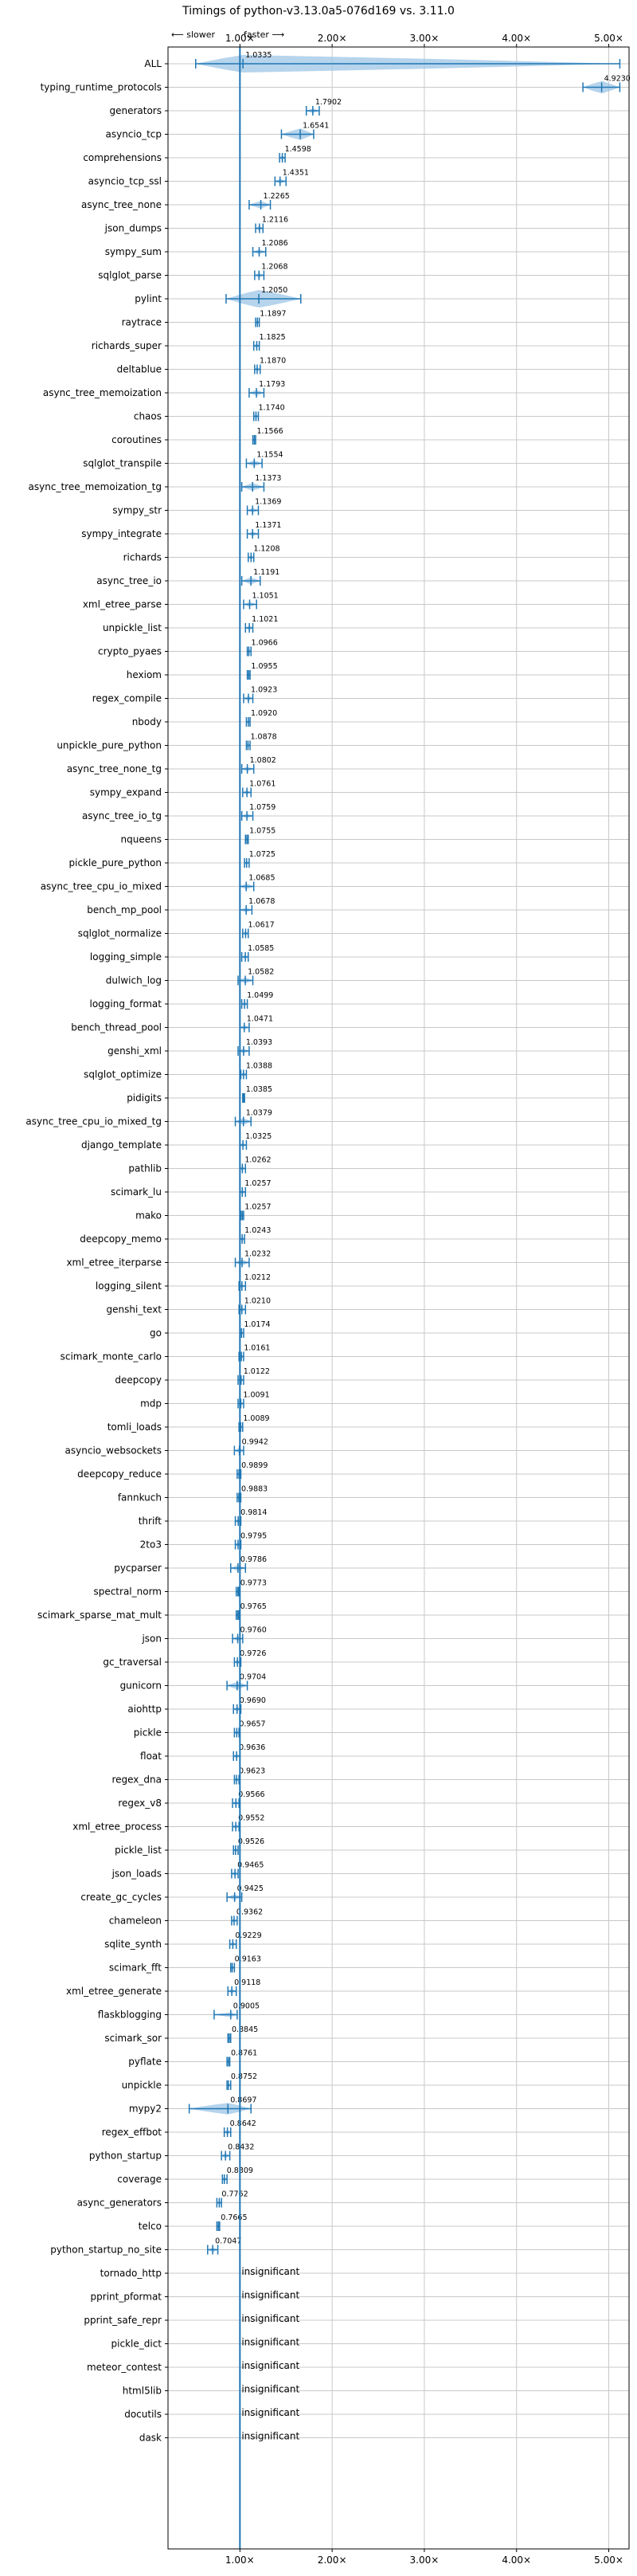 The height and width of the screenshot is (2576, 637). What do you see at coordinates (117, 1027) in the screenshot?
I see `benchmark-label: bench_thread_pool` at bounding box center [117, 1027].